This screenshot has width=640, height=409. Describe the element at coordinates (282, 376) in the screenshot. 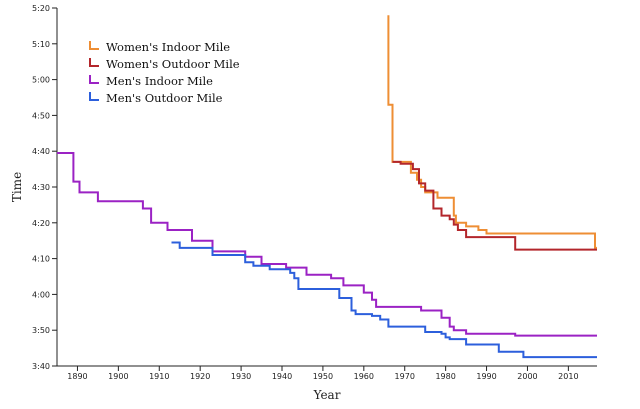

I see `x-tick-label: 1940` at that location.